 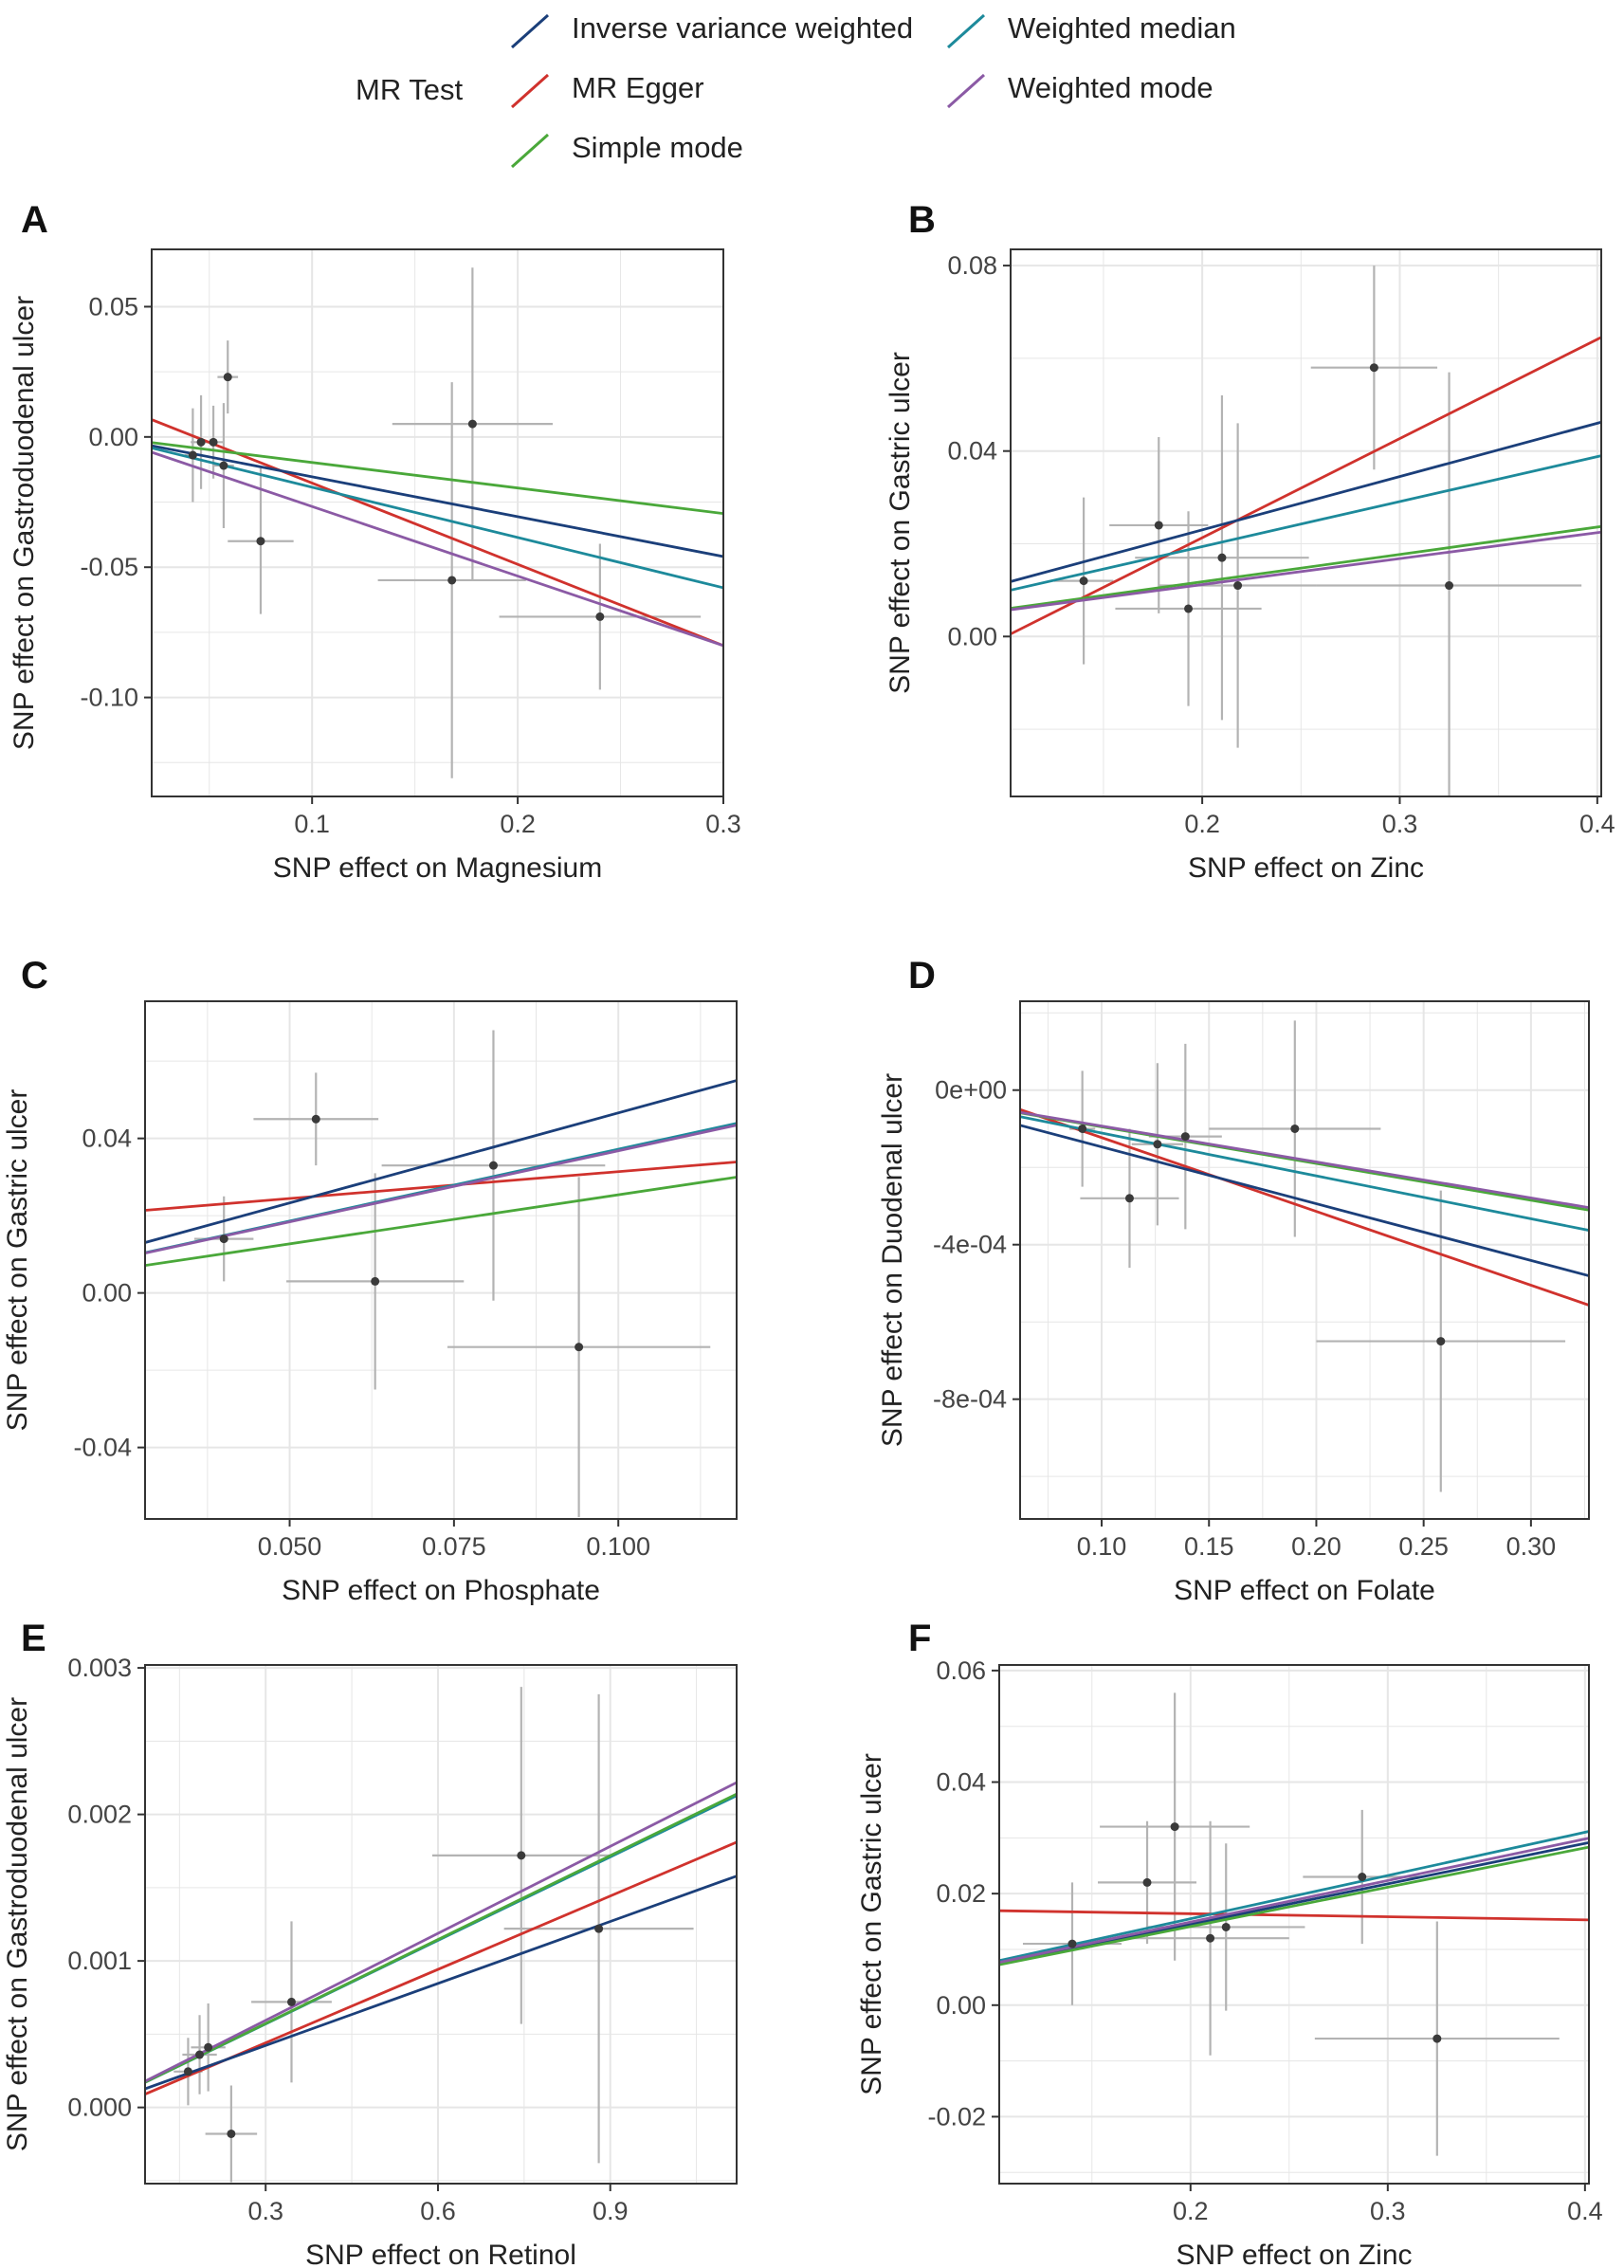 I want to click on y-tick-label: 0.002, so click(x=99, y=1815).